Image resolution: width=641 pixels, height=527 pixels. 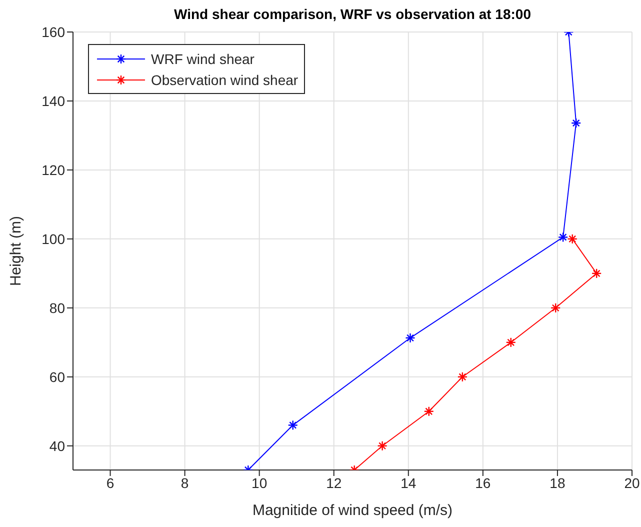 What do you see at coordinates (260, 482) in the screenshot?
I see `x-tick-label: 10` at bounding box center [260, 482].